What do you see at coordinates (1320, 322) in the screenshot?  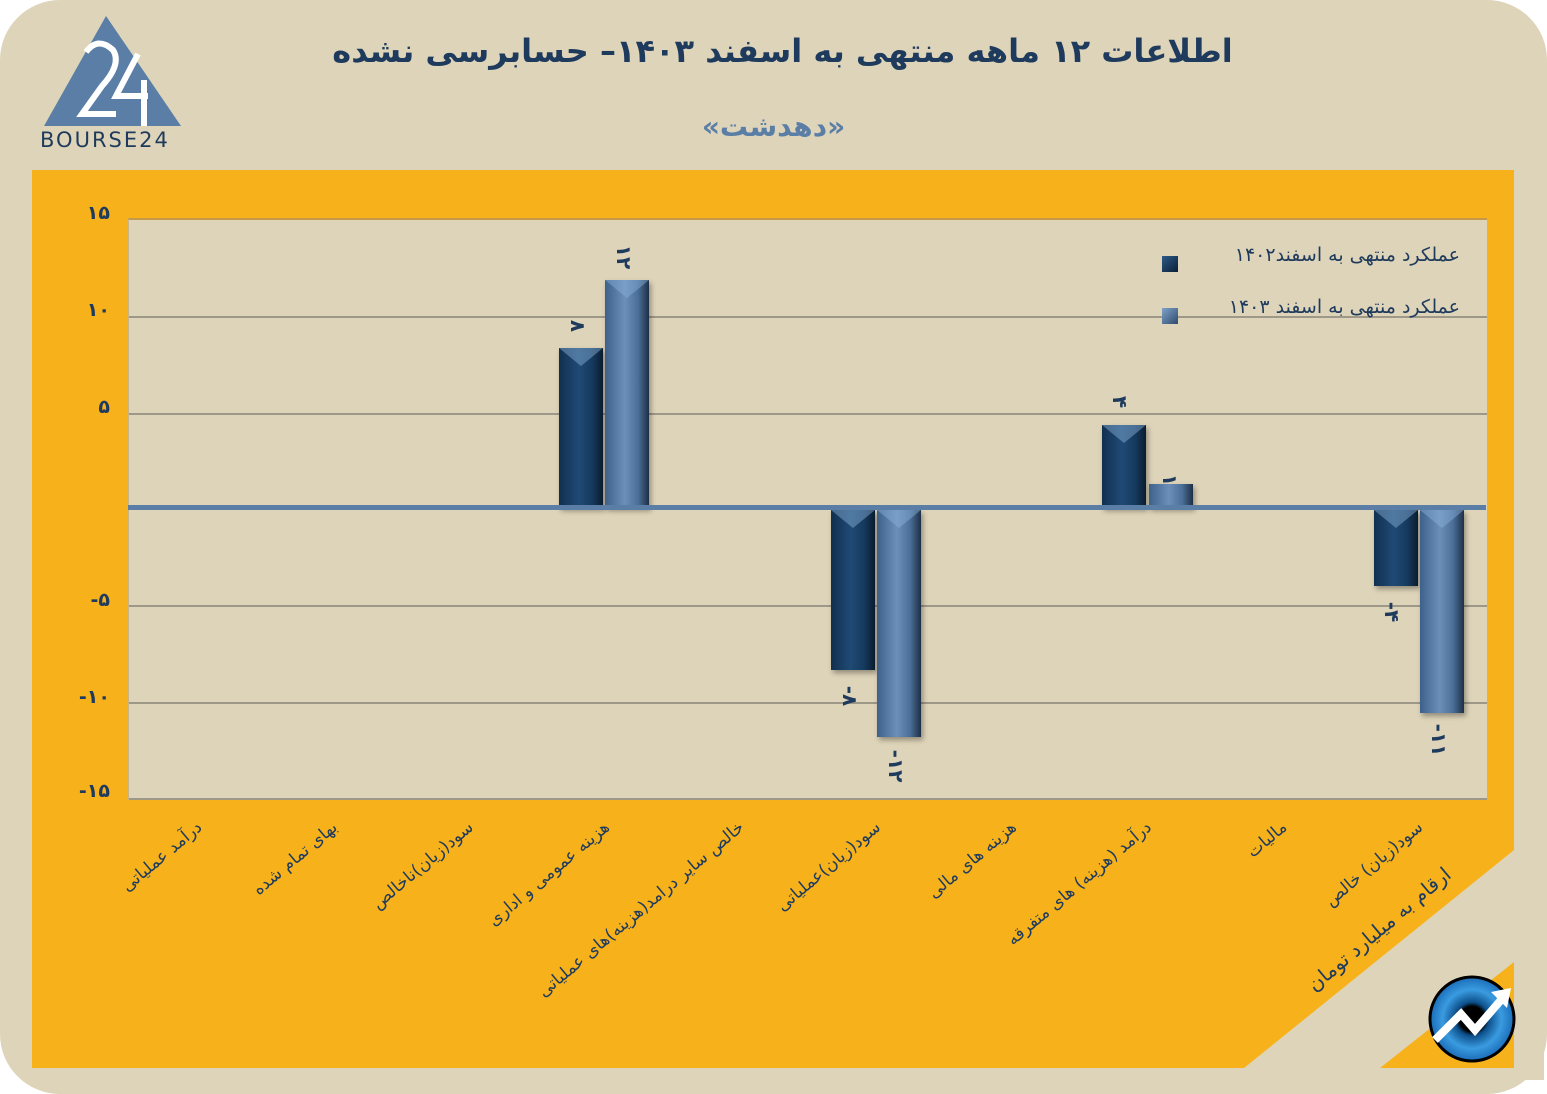 I see `legend-item-1403: عملکرد منتهی به اسفند ۱۴۰۳` at bounding box center [1320, 322].